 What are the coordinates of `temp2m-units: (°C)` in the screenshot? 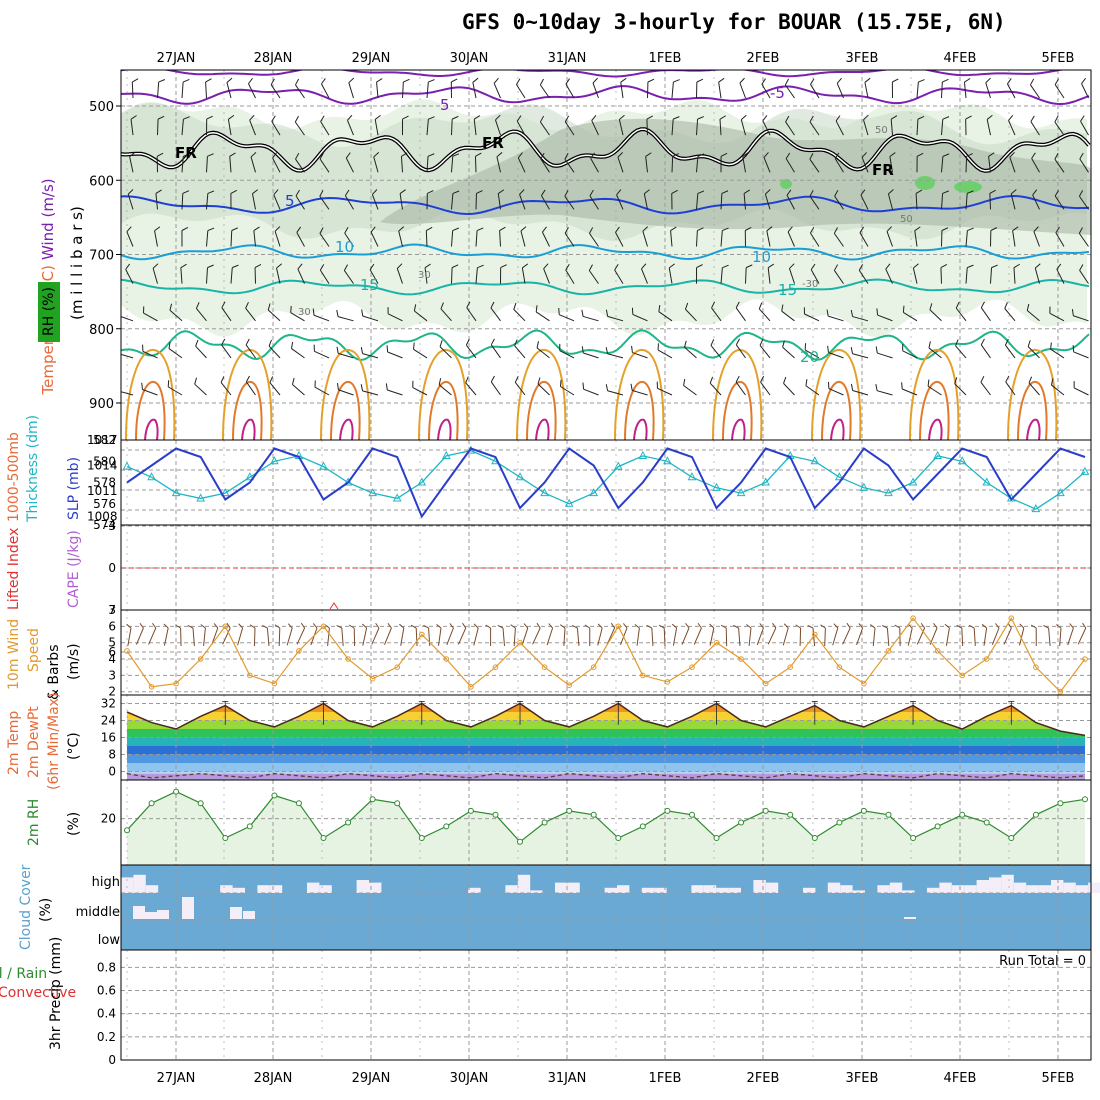 It's located at (74, 746).